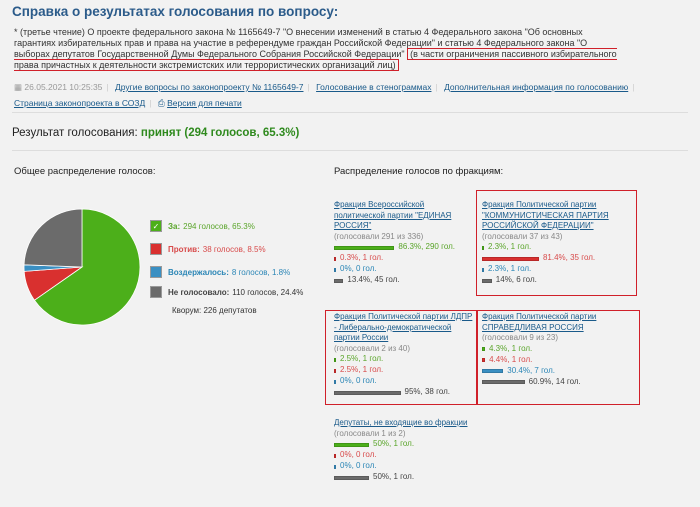 Image resolution: width=700 pixels, height=507 pixels. What do you see at coordinates (557, 371) in the screenshot?
I see `faction-vote-row: 30.4%, 7 гол.` at bounding box center [557, 371].